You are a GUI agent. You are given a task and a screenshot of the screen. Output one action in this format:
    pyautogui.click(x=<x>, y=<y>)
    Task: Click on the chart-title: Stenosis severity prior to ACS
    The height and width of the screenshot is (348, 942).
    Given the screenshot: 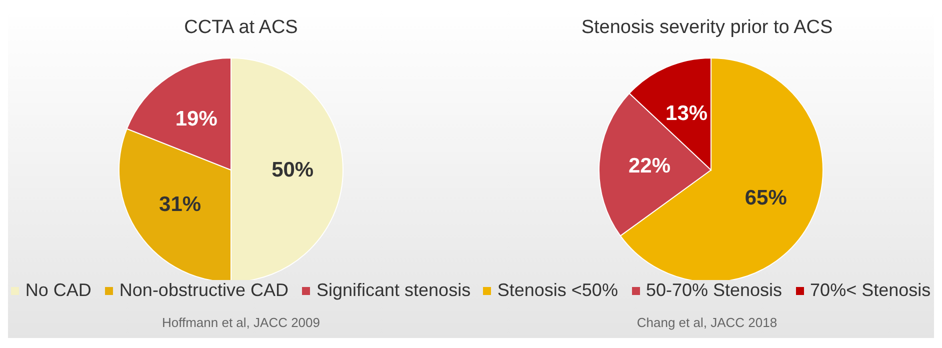 What is the action you would take?
    pyautogui.click(x=707, y=28)
    